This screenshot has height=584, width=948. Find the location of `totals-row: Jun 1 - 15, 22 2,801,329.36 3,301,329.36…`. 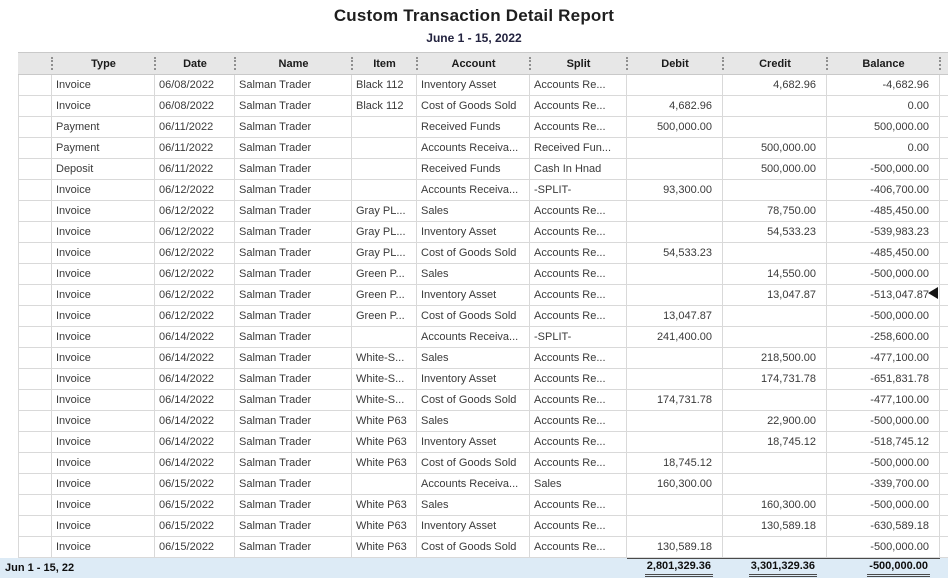

totals-row: Jun 1 - 15, 22 2,801,329.36 3,301,329.36… is located at coordinates (474, 568).